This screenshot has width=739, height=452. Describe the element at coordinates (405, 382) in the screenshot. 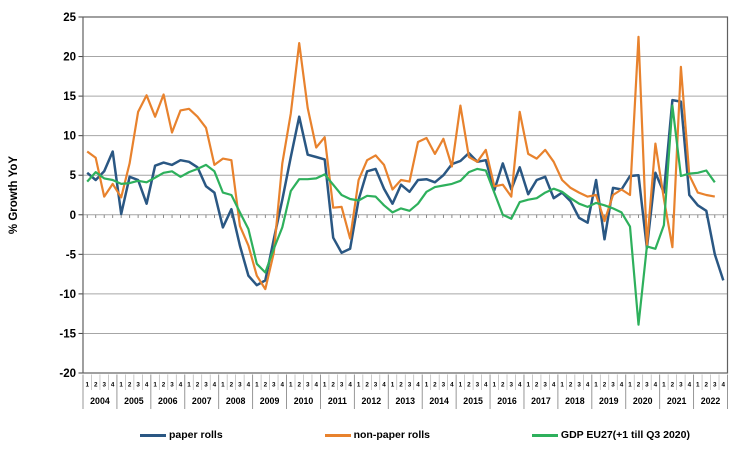

I see `quarter-separators` at that location.